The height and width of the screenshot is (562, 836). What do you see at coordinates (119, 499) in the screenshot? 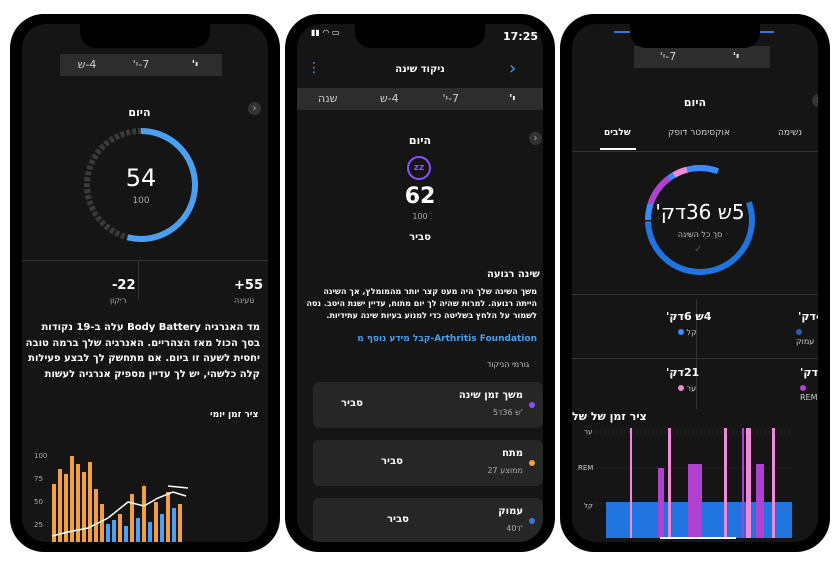
I see `battery-timeline-chart` at bounding box center [119, 499].